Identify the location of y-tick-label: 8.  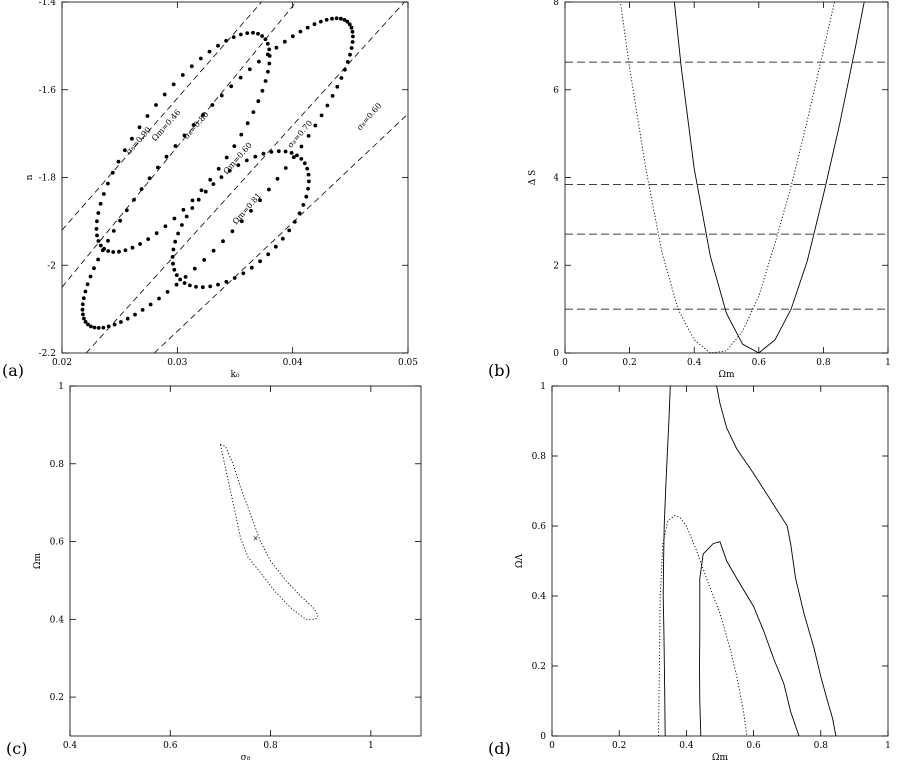
(556, 4).